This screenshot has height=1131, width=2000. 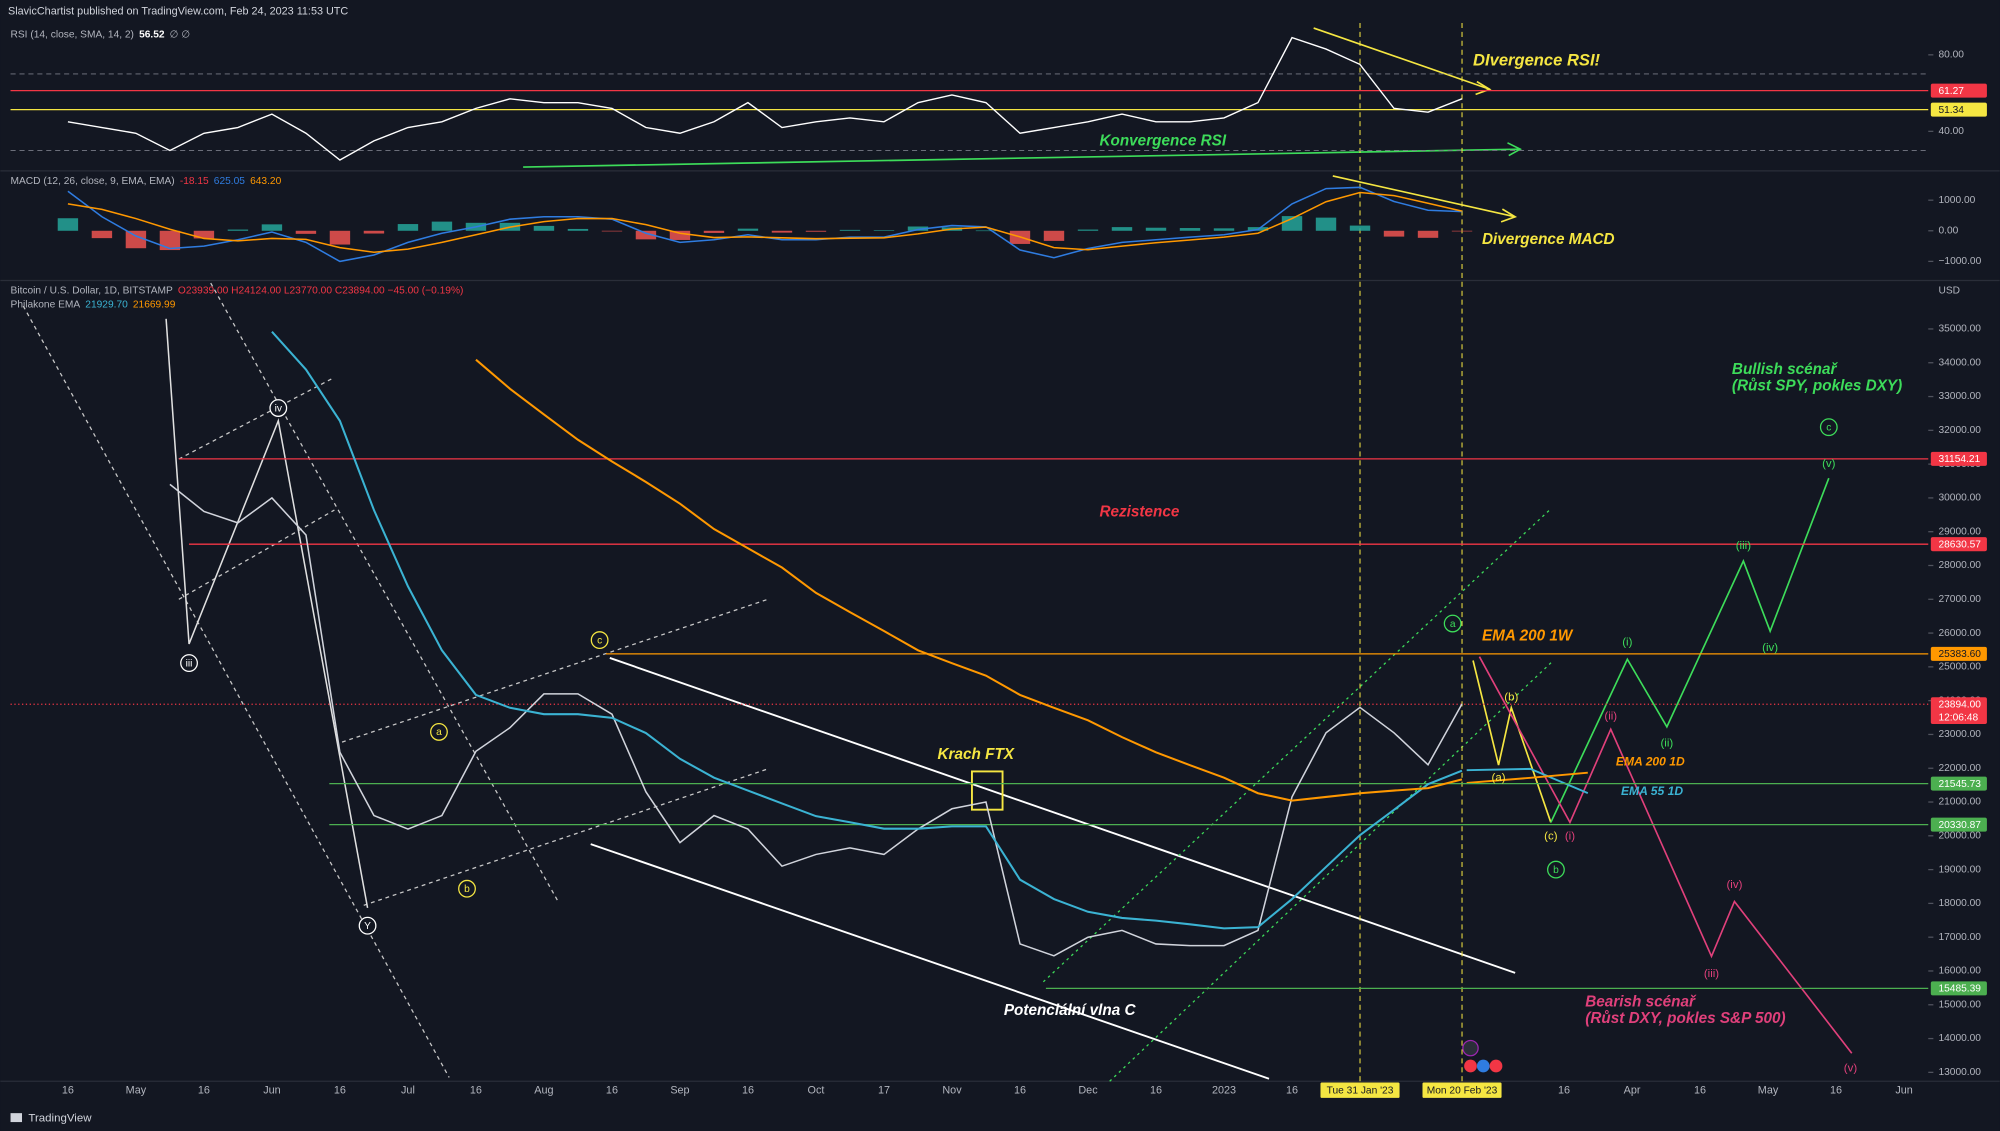 I want to click on level-label: 20330.87, so click(x=1959, y=825).